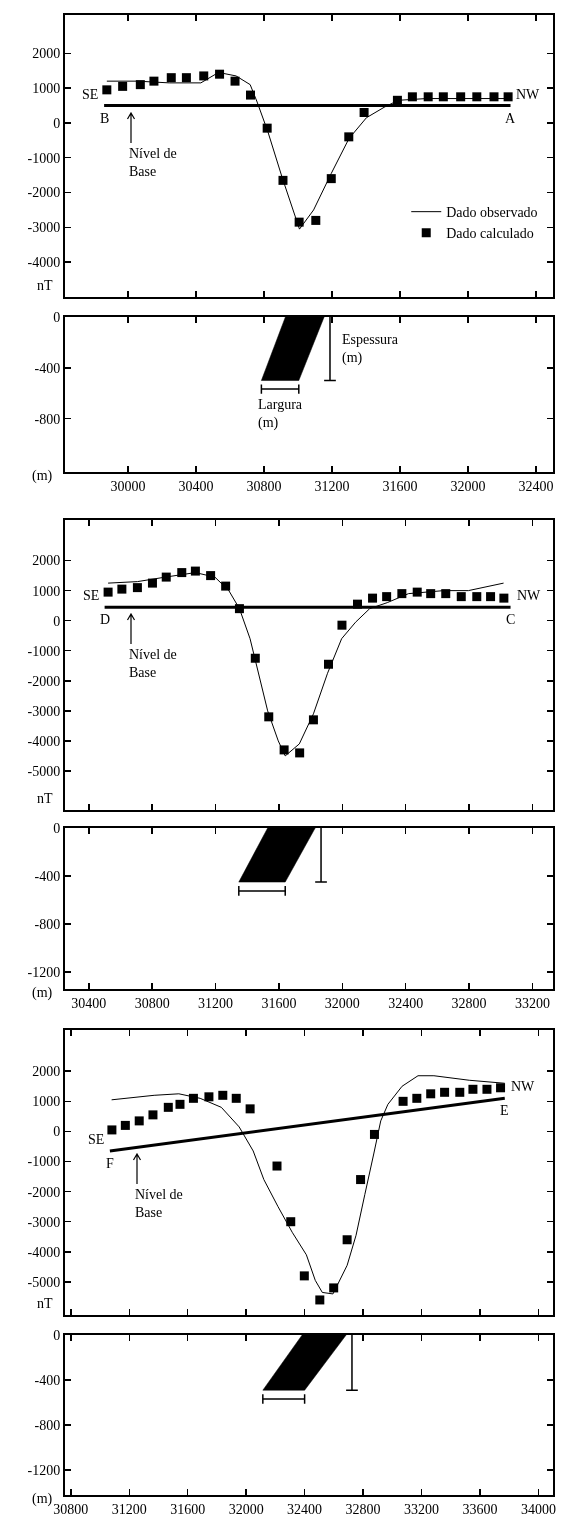  Describe the element at coordinates (110, 1163) in the screenshot. I see `annotation: F` at that location.